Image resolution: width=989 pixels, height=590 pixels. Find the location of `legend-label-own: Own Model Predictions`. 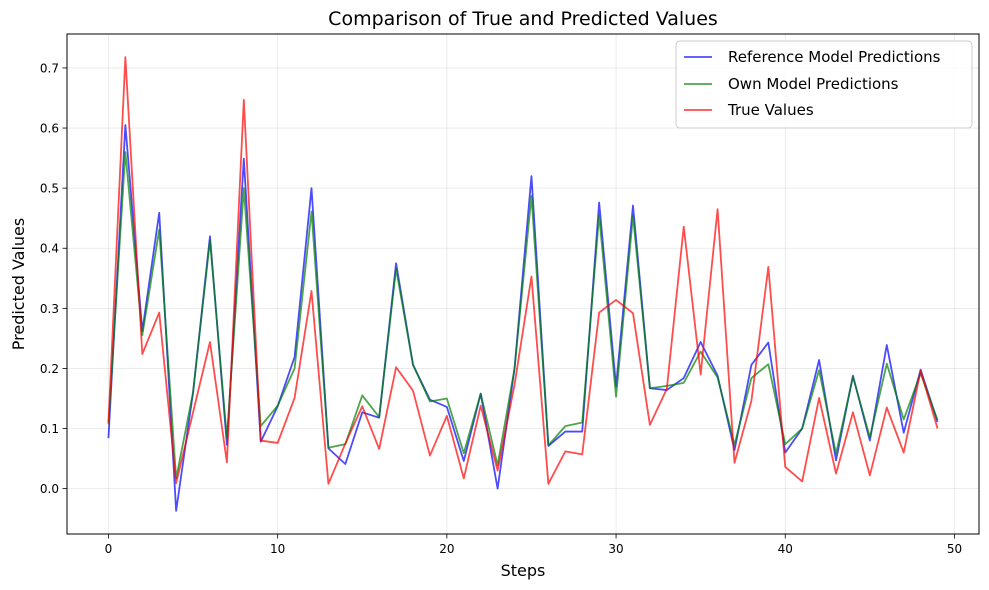

legend-label-own: Own Model Predictions is located at coordinates (813, 84).